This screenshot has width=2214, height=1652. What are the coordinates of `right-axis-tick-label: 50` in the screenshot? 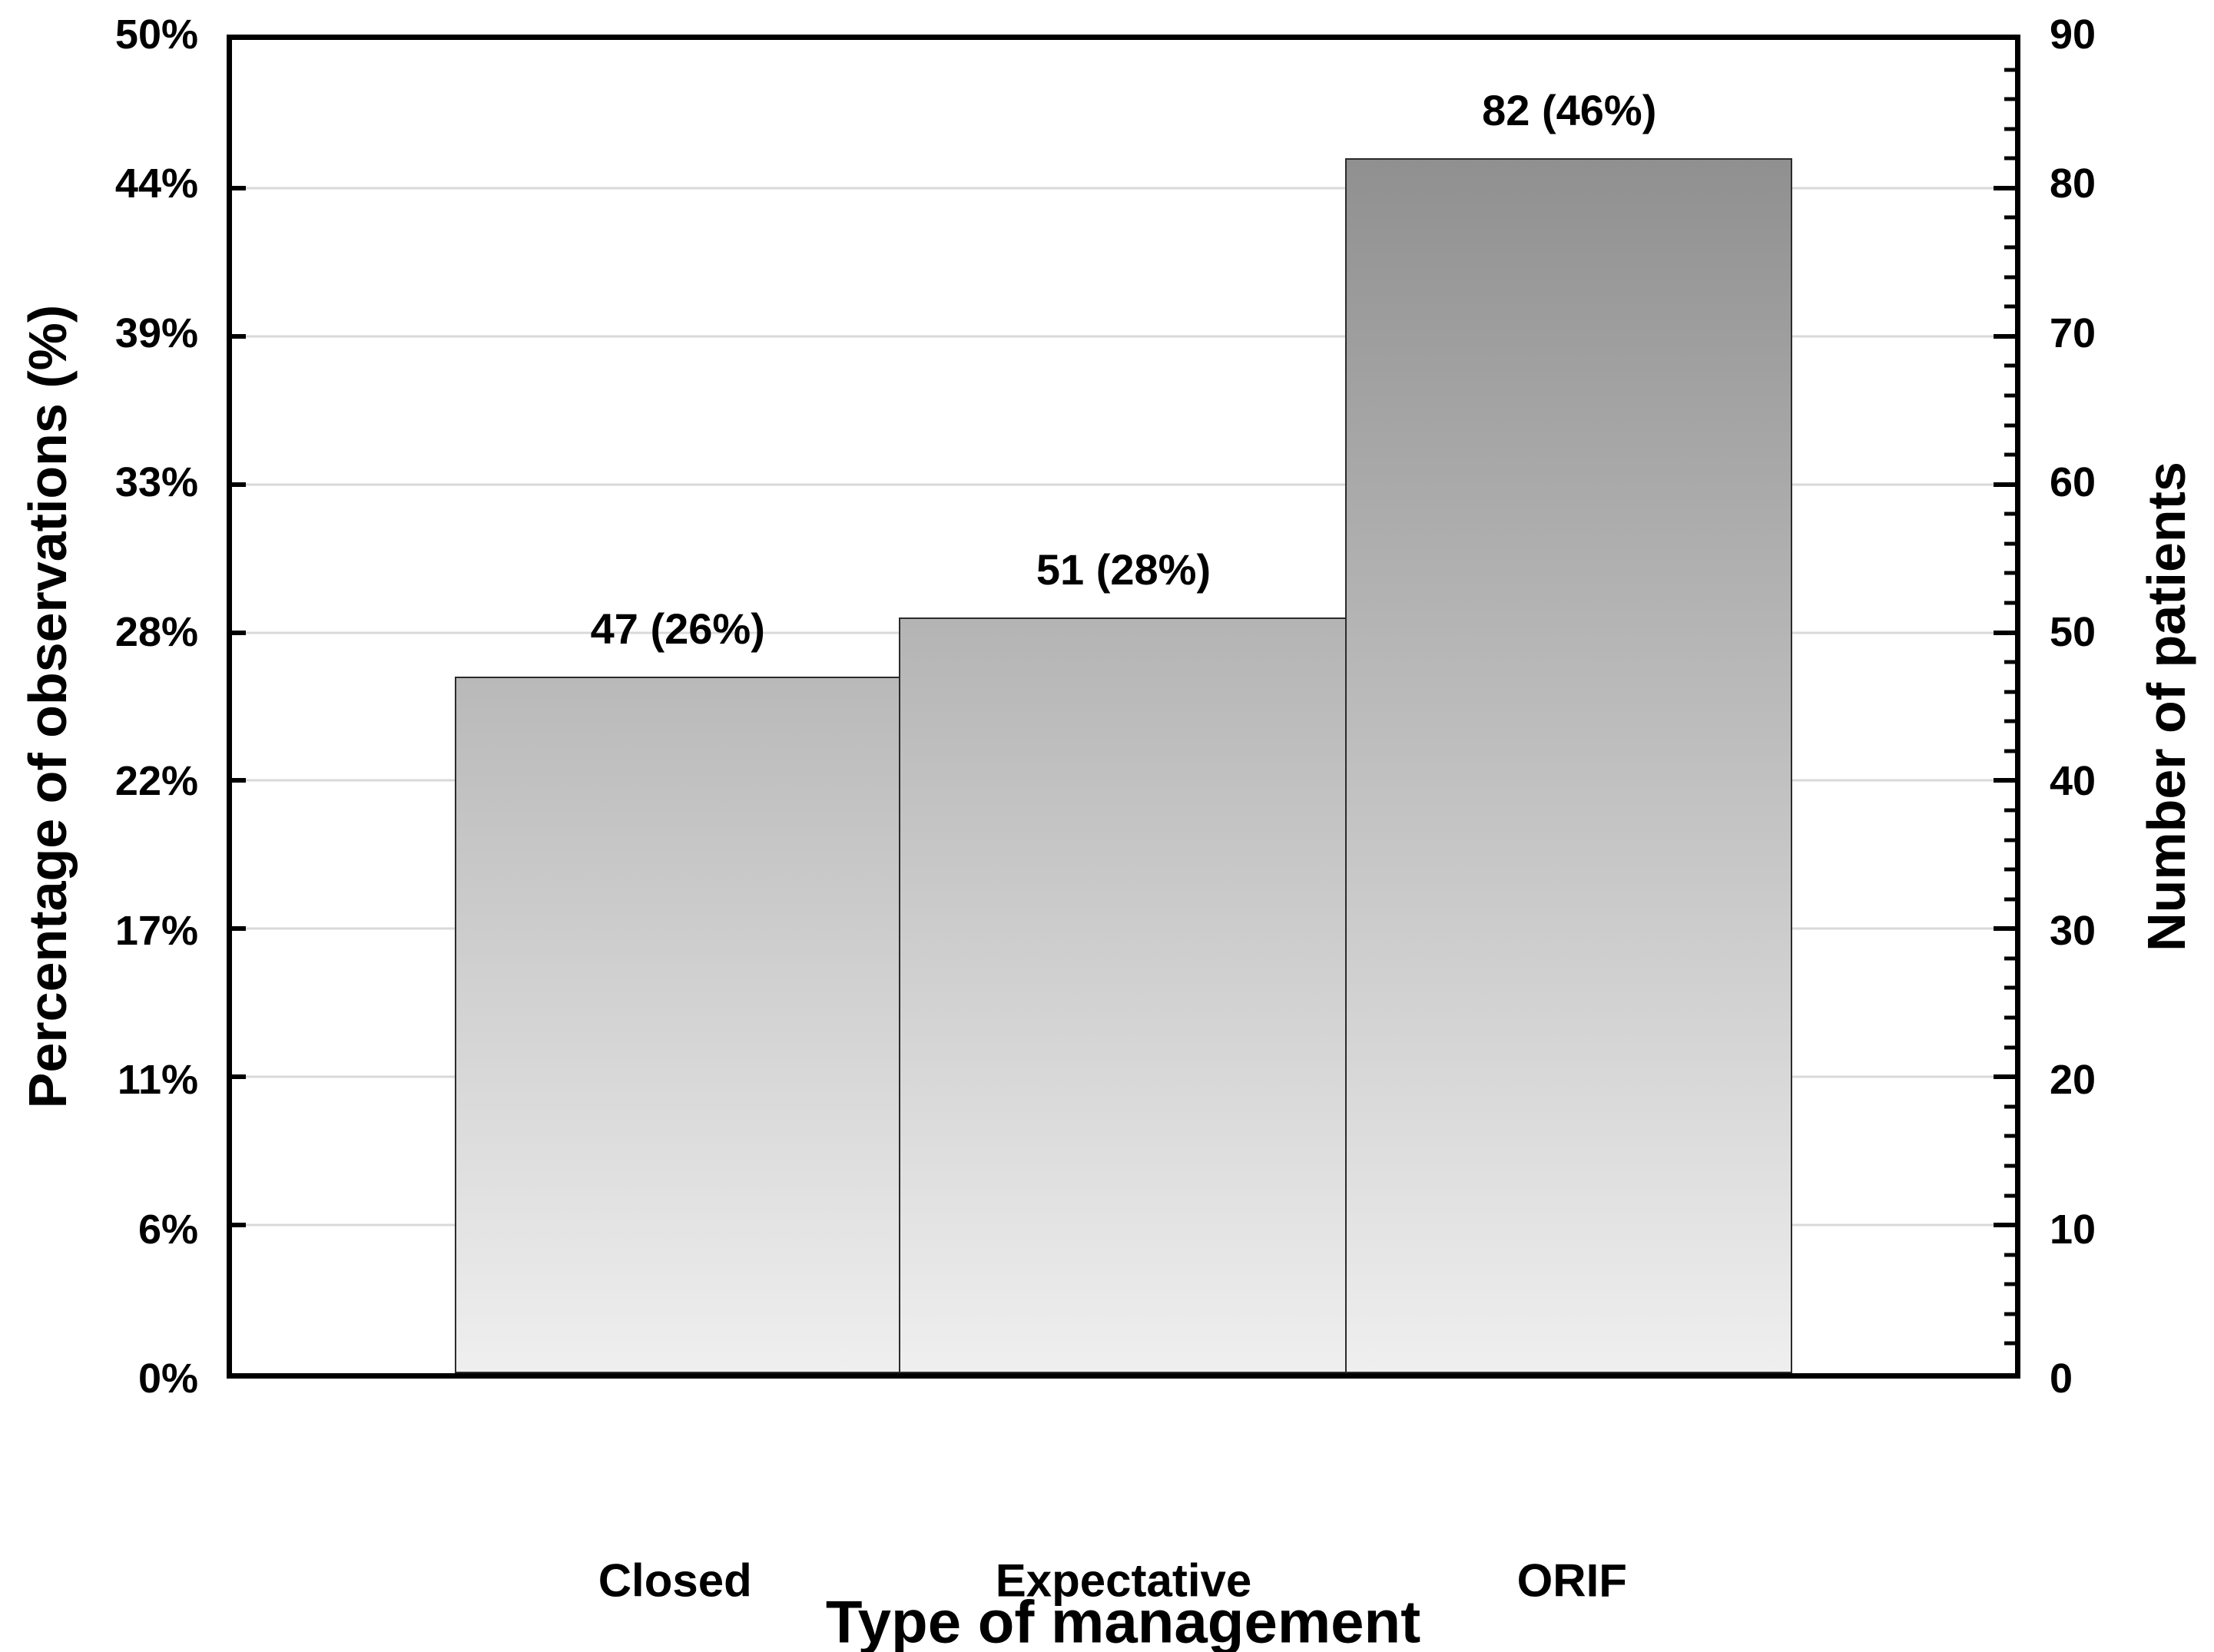 It's located at (2073, 632).